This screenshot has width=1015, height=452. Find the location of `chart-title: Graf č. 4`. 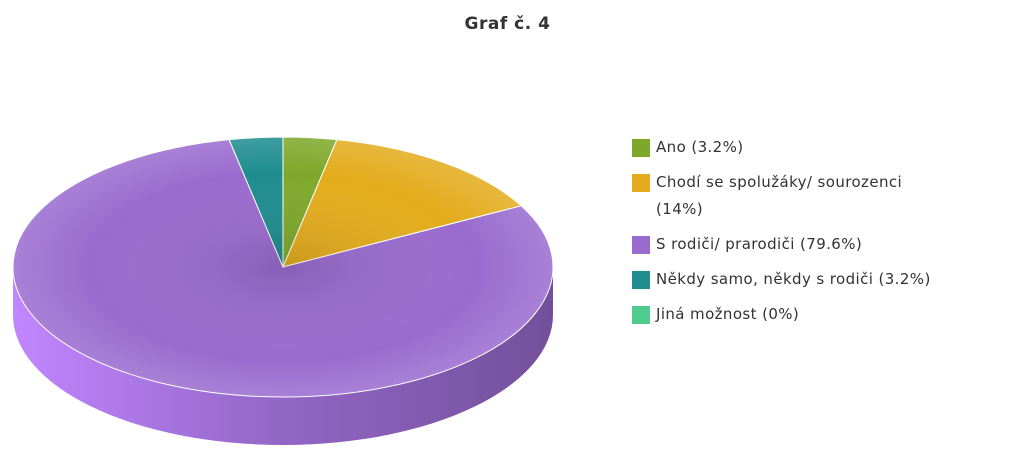

chart-title: Graf č. 4 is located at coordinates (507, 24).